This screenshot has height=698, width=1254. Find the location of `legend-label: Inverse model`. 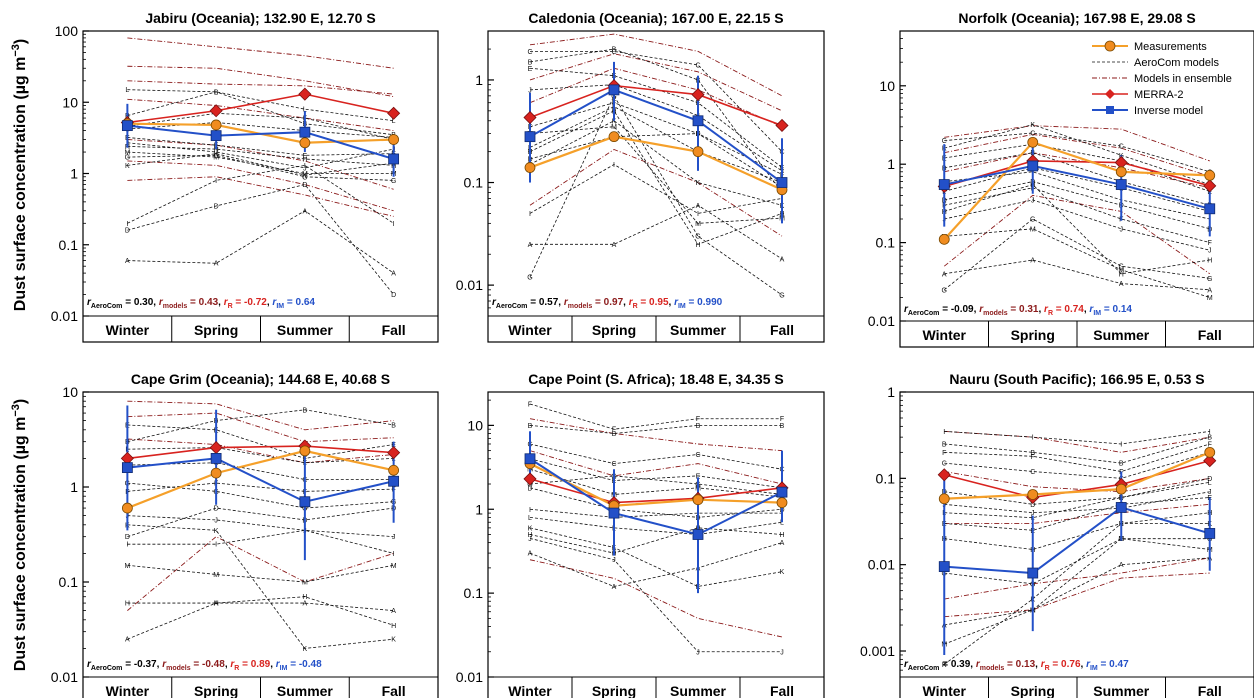

legend-label: Inverse model is located at coordinates (1168, 111).